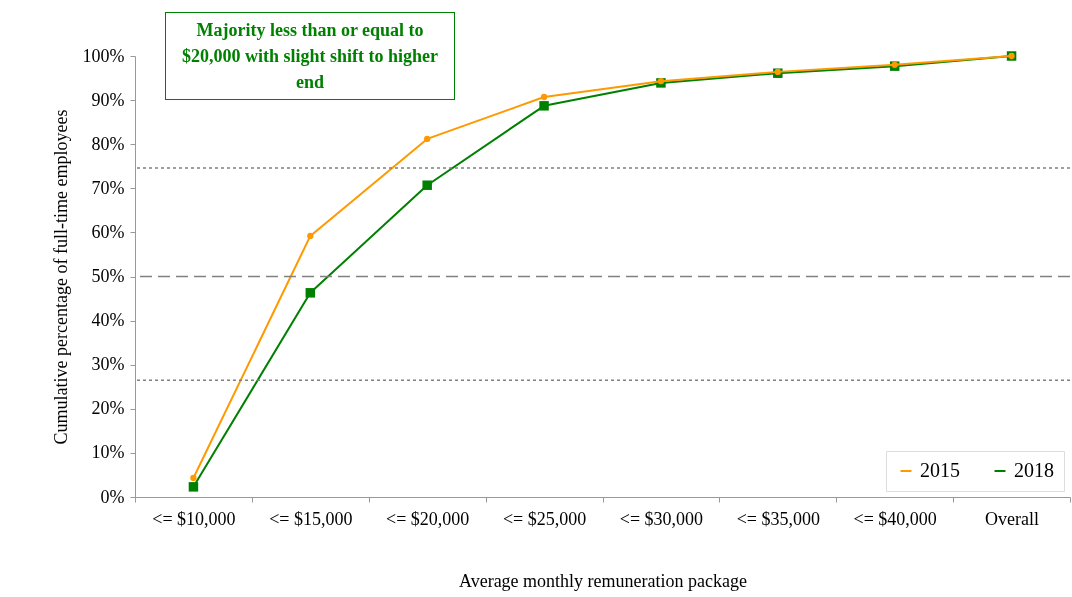 This screenshot has height=597, width=1072. I want to click on y-tick-label: 40%, so click(108, 320).